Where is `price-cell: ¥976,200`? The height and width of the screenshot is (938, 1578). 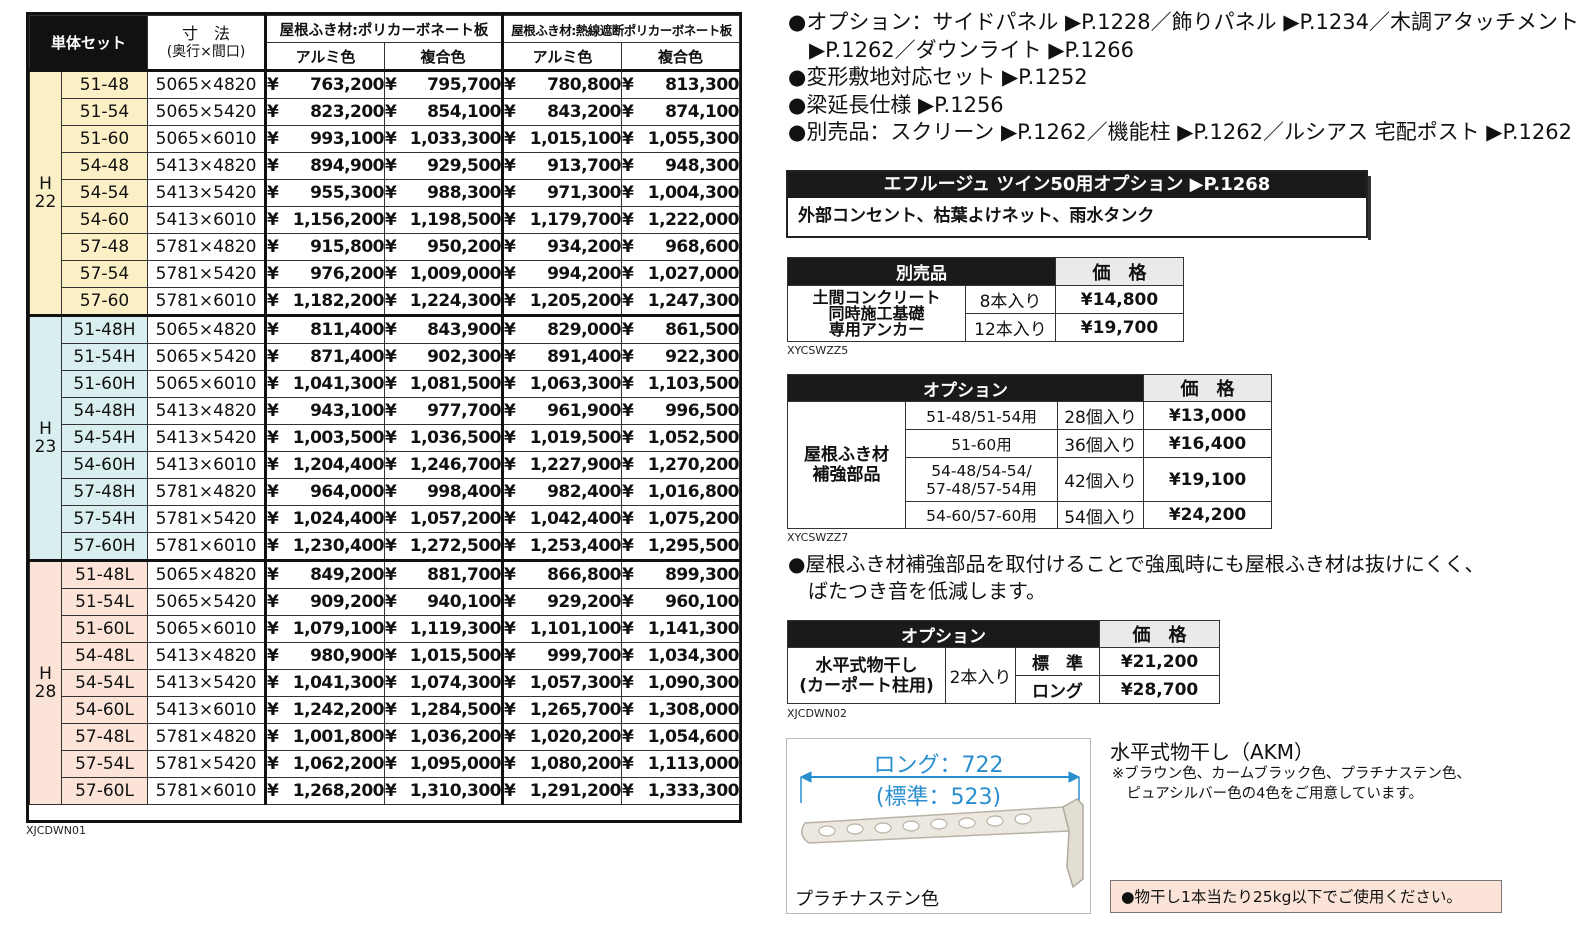
price-cell: ¥976,200 is located at coordinates (325, 274).